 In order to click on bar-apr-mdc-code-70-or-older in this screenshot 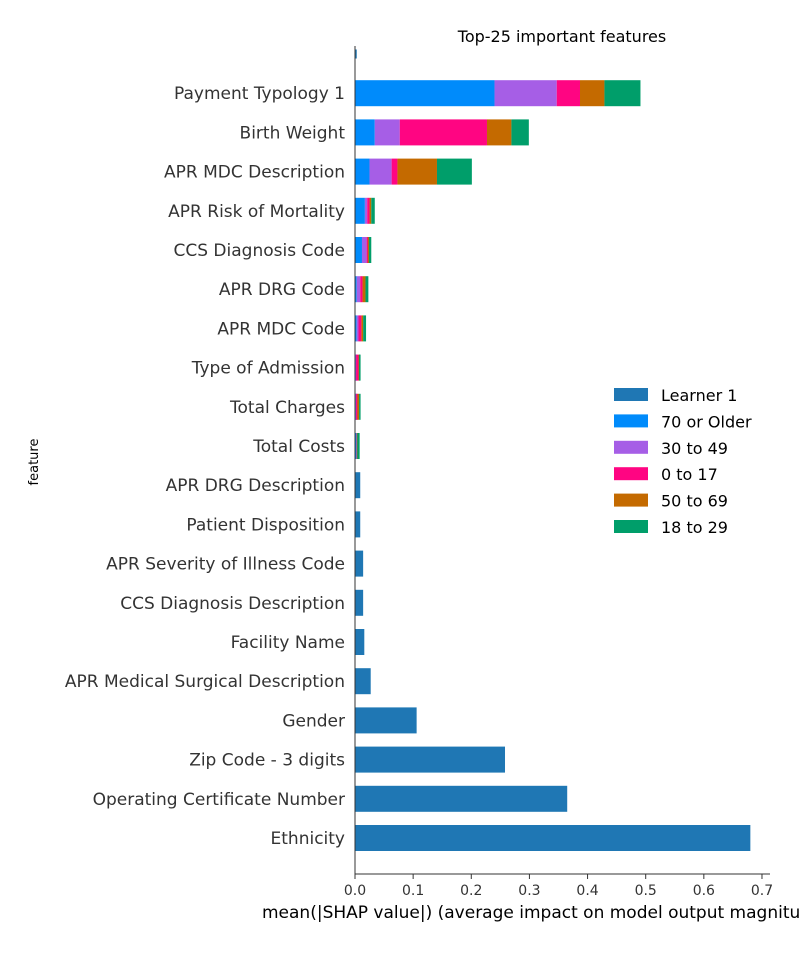, I will do `click(356, 328)`.